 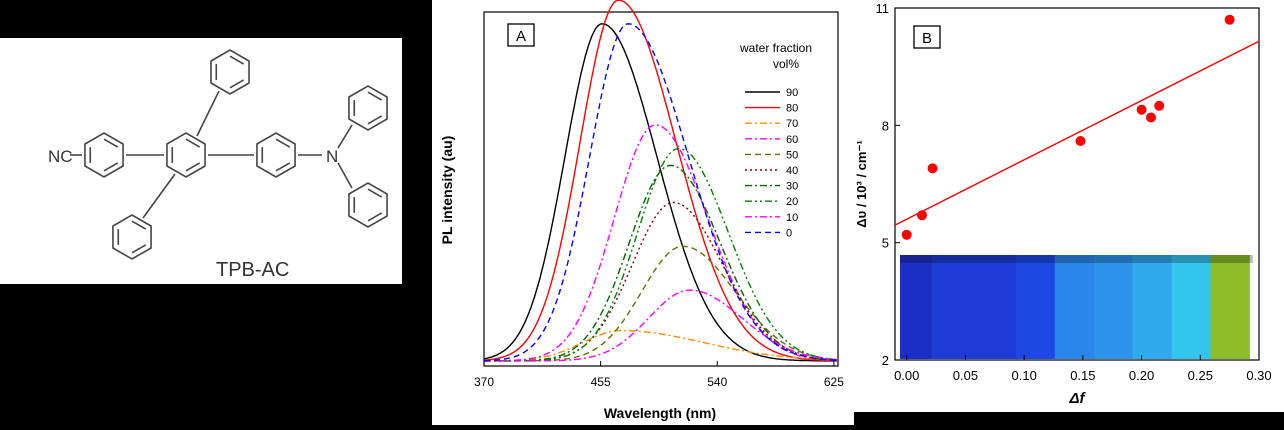 I want to click on vial-photo-cap-shadow, so click(x=1076, y=259).